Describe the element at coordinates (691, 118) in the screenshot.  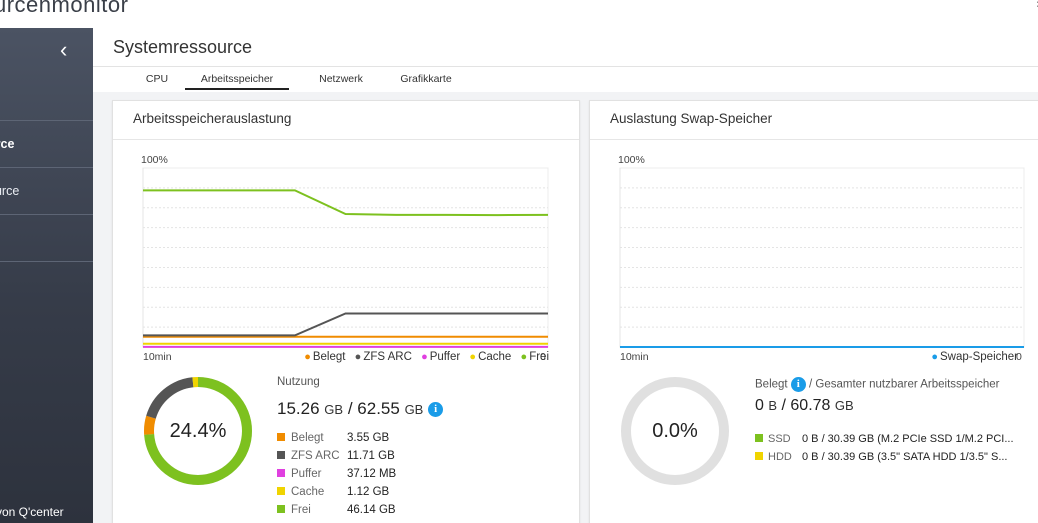
I see `swap-card-title: Auslastung Swap-Speicher` at that location.